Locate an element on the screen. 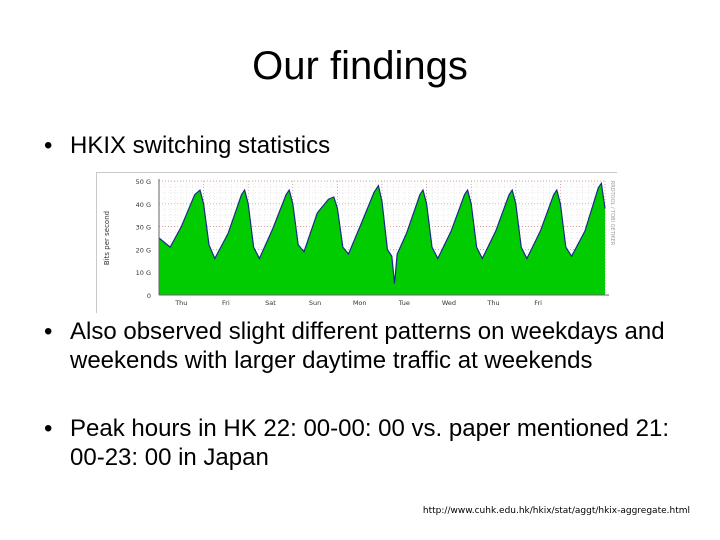 This screenshot has height=540, width=720. slide-title: Our findings is located at coordinates (360, 66).